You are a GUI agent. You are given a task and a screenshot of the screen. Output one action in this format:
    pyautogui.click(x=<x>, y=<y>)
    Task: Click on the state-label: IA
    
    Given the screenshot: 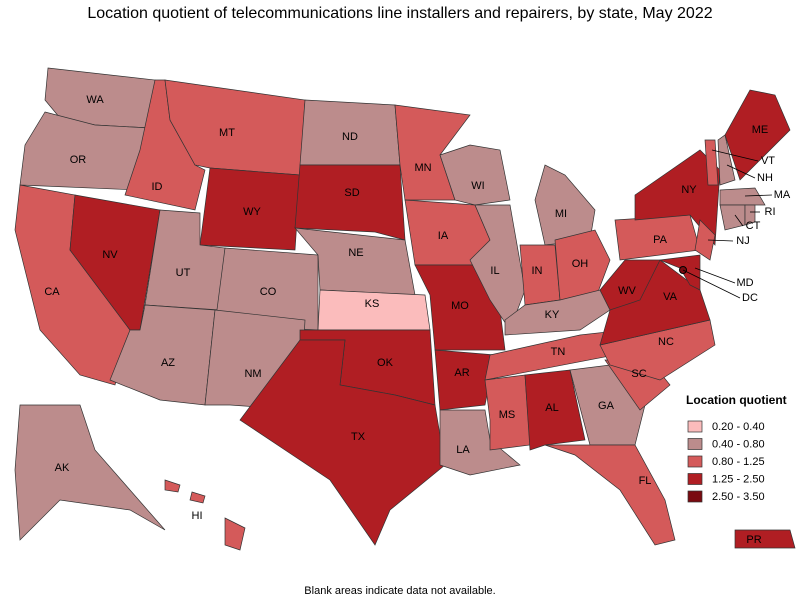 What is the action you would take?
    pyautogui.click(x=443, y=236)
    